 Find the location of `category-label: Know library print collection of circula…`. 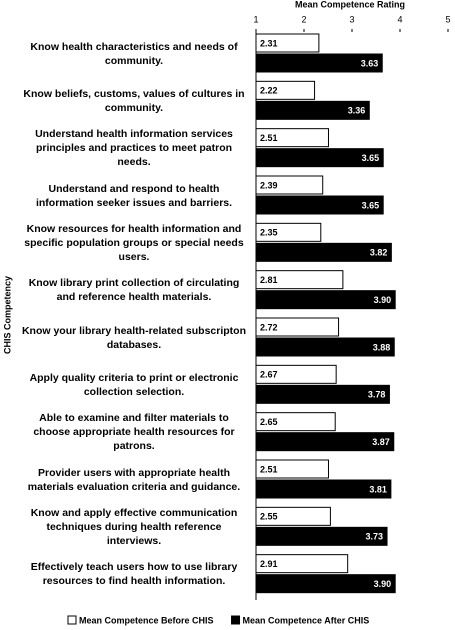

category-label: Know library print collection of circula… is located at coordinates (134, 290).